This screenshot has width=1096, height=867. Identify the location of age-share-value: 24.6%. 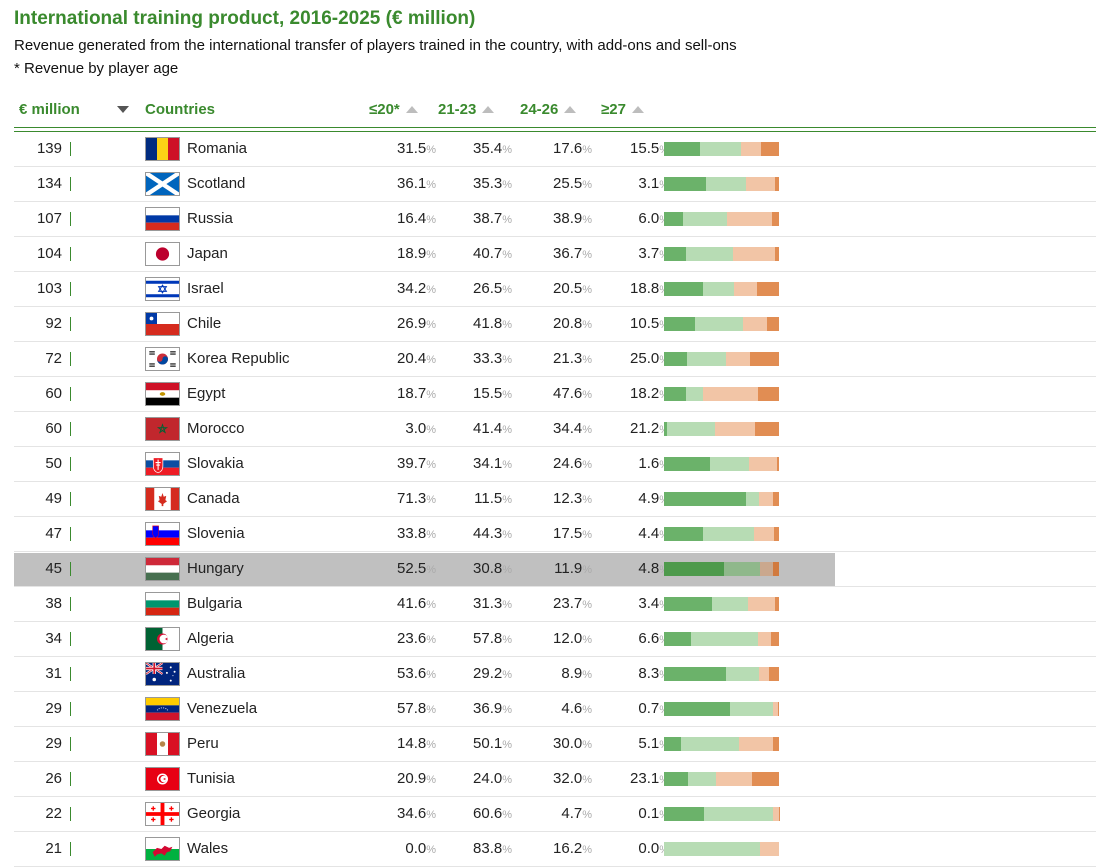
(557, 463).